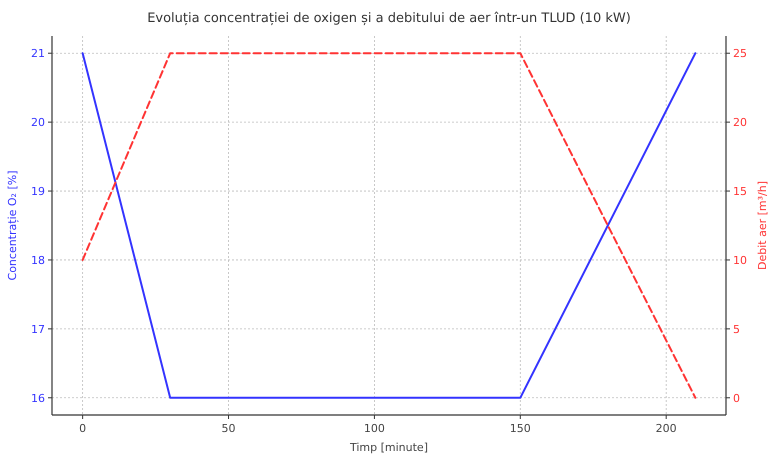 This screenshot has width=772, height=459. What do you see at coordinates (740, 123) in the screenshot?
I see `y2-tick-label: 20` at bounding box center [740, 123].